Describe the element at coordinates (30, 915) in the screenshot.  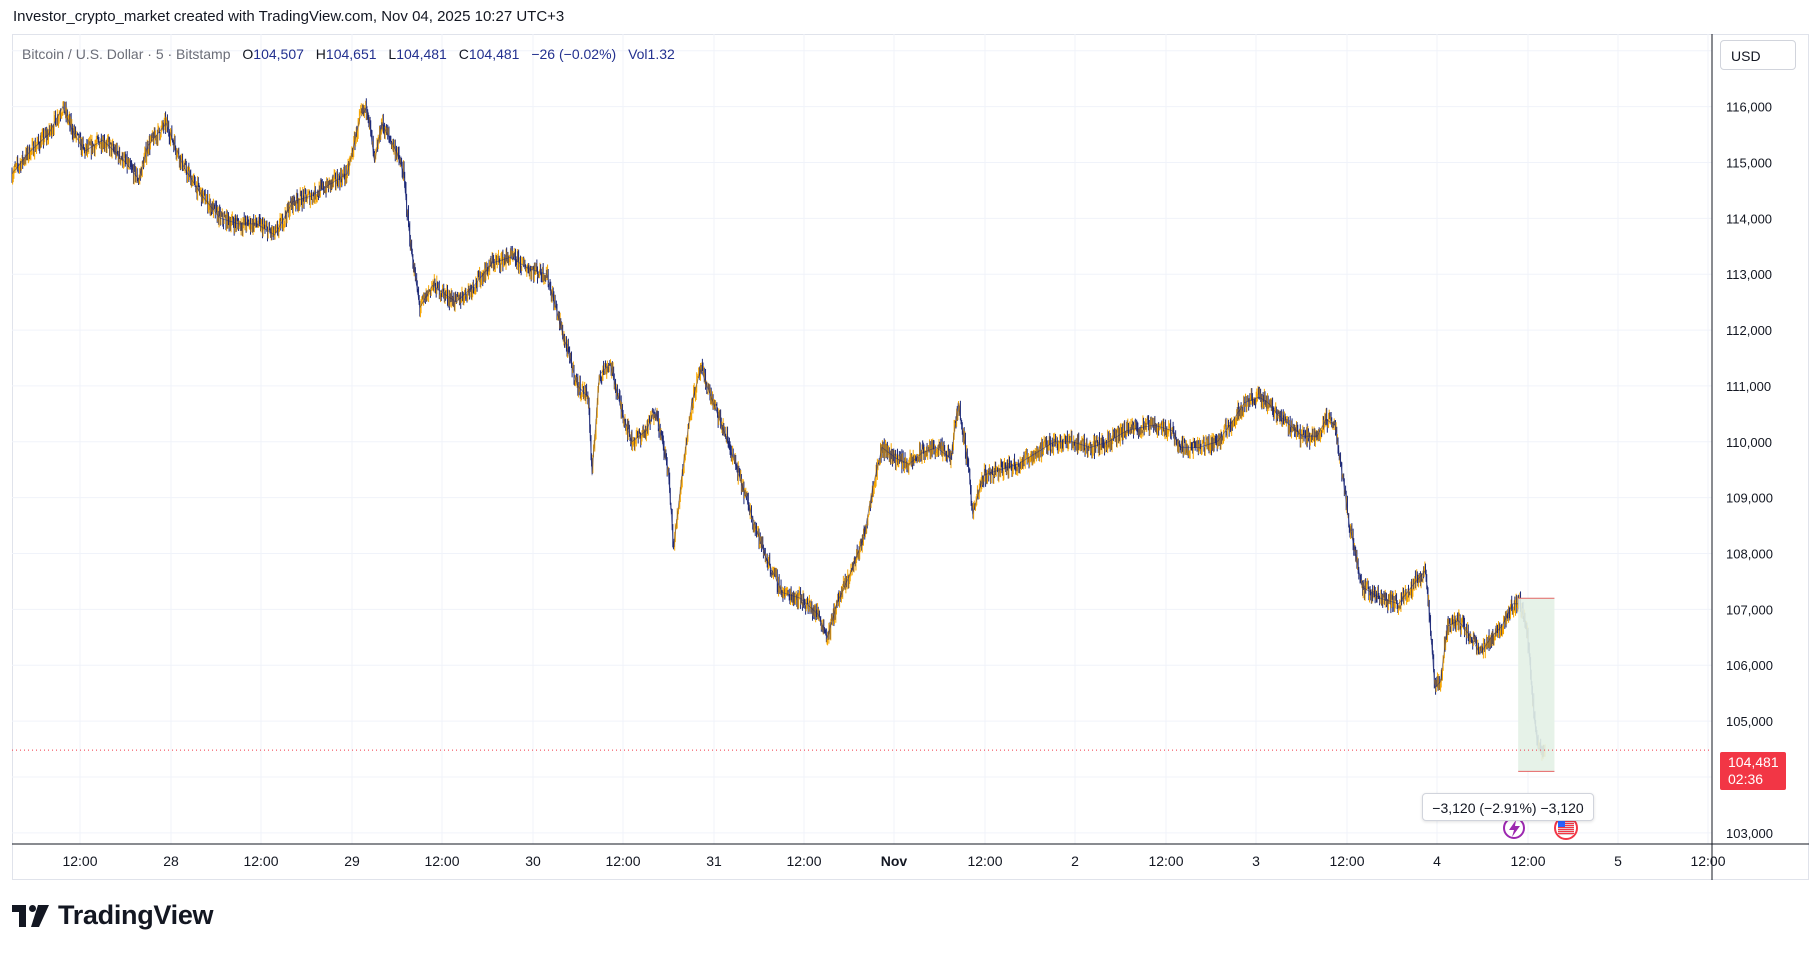
I see `tradingview-logo-icon` at that location.